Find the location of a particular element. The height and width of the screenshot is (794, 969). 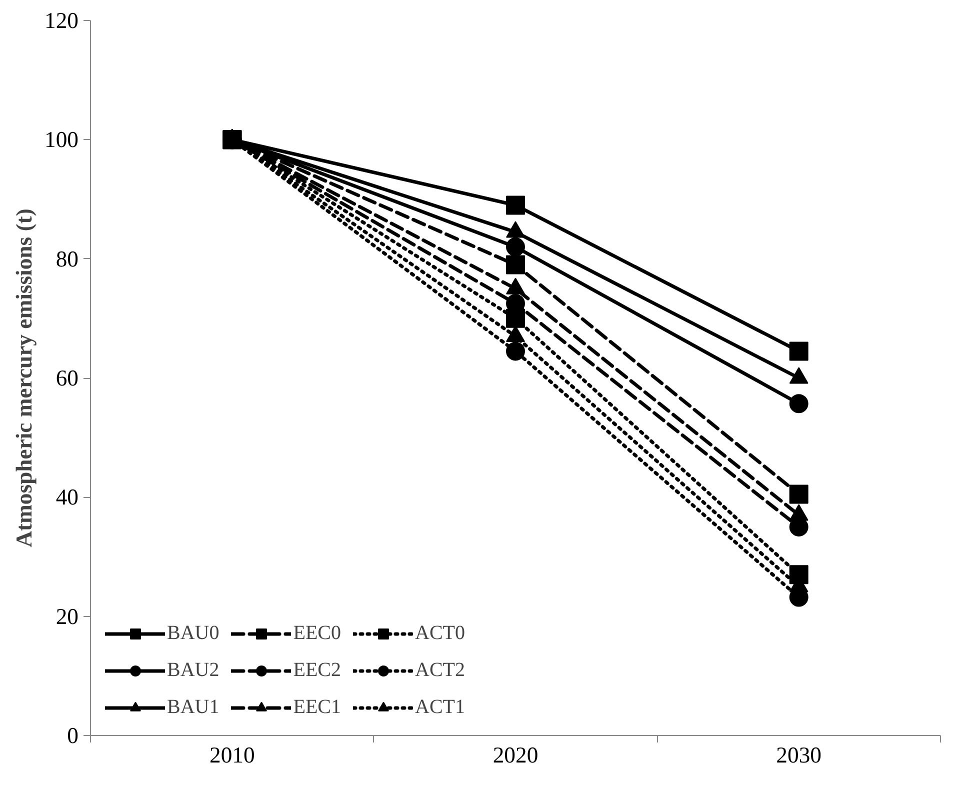

legend-label: ACT1 is located at coordinates (440, 707).